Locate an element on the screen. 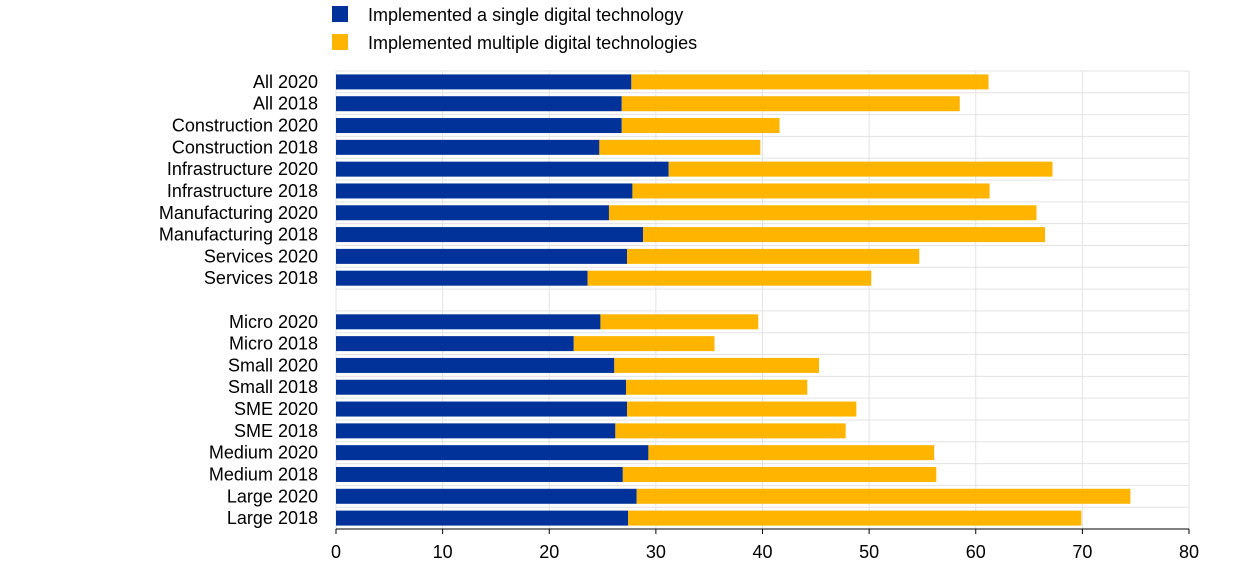  x-tick-label: 20 is located at coordinates (549, 552).